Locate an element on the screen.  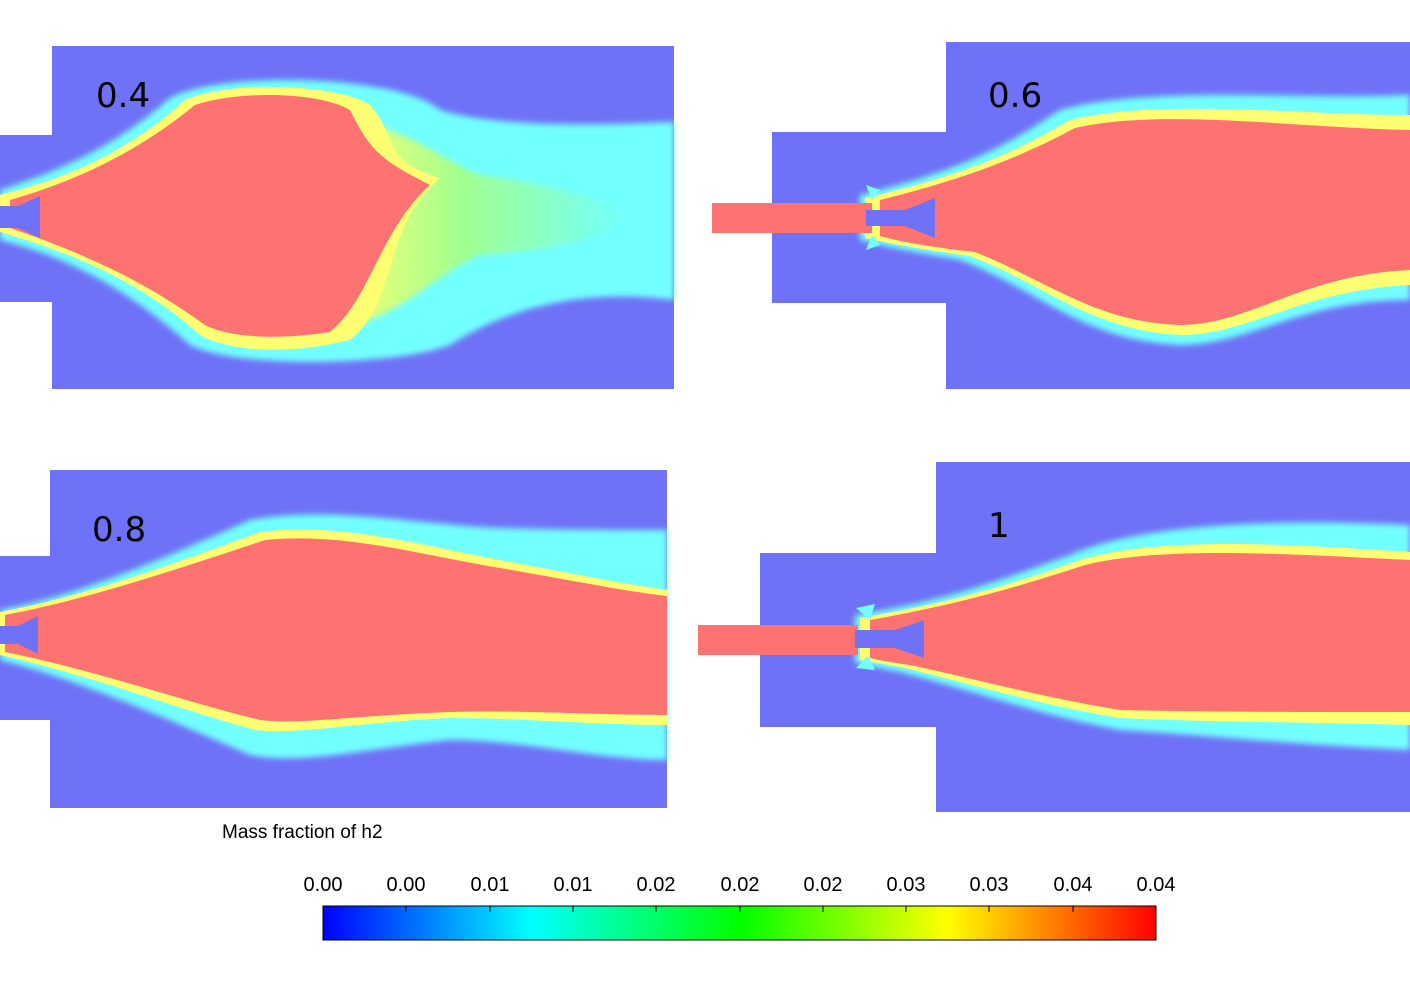
colorbar-title: Mass fraction of h2 is located at coordinates (302, 832).